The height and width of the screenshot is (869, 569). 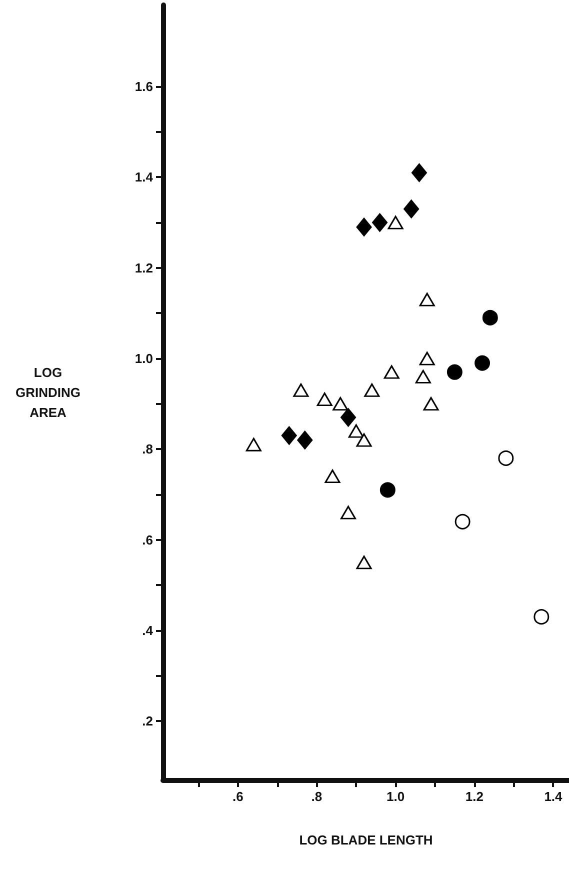 What do you see at coordinates (143, 268) in the screenshot?
I see `y-tick-label: 1.2` at bounding box center [143, 268].